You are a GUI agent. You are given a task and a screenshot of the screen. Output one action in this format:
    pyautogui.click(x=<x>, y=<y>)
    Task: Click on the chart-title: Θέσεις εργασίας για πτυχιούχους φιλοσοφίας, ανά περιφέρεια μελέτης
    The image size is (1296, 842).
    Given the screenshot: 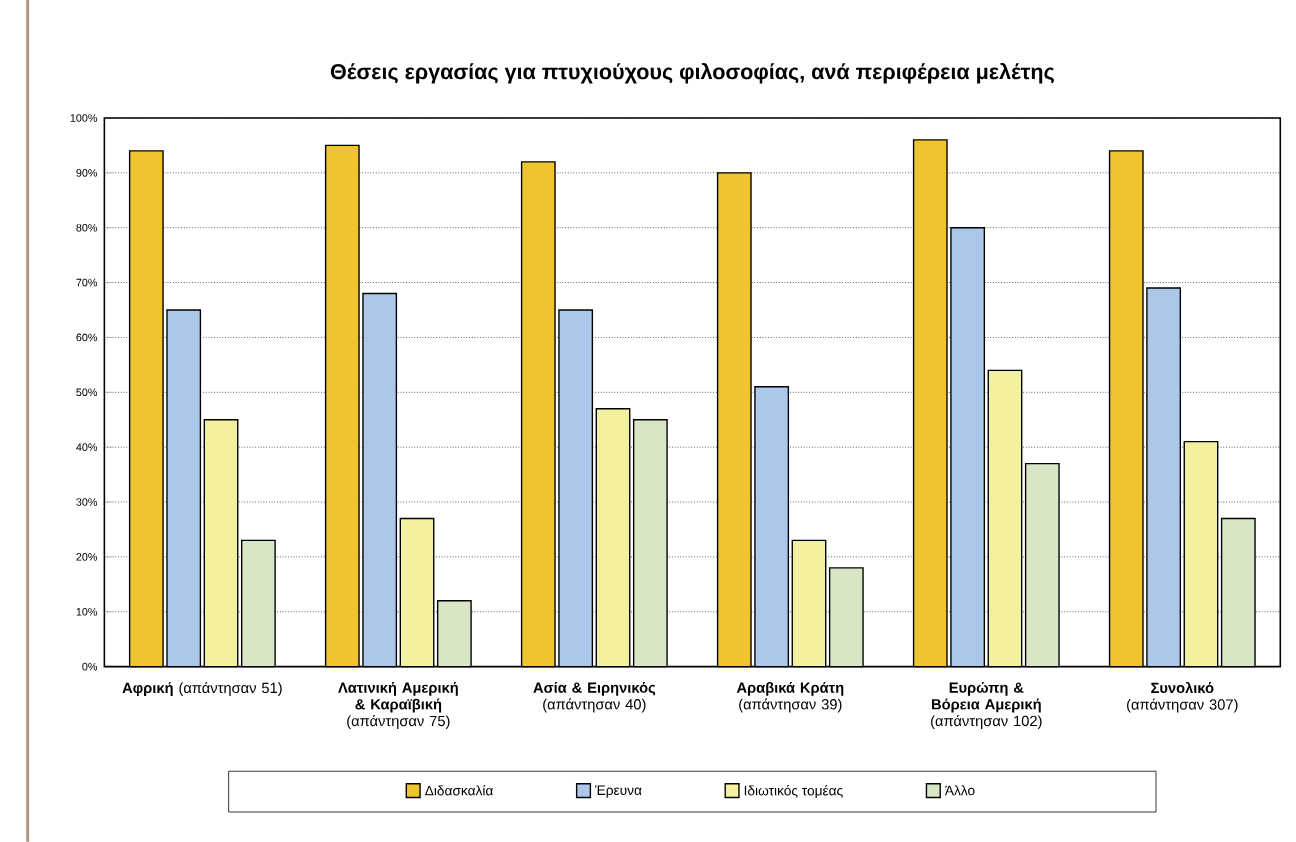 What is the action you would take?
    pyautogui.click(x=692, y=73)
    